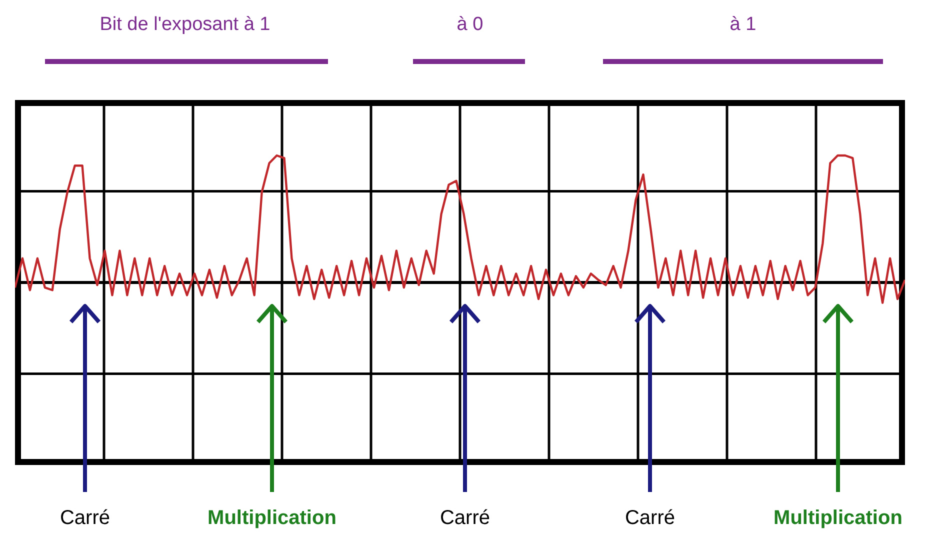  Describe the element at coordinates (743, 25) in the screenshot. I see `text: à 1` at that location.